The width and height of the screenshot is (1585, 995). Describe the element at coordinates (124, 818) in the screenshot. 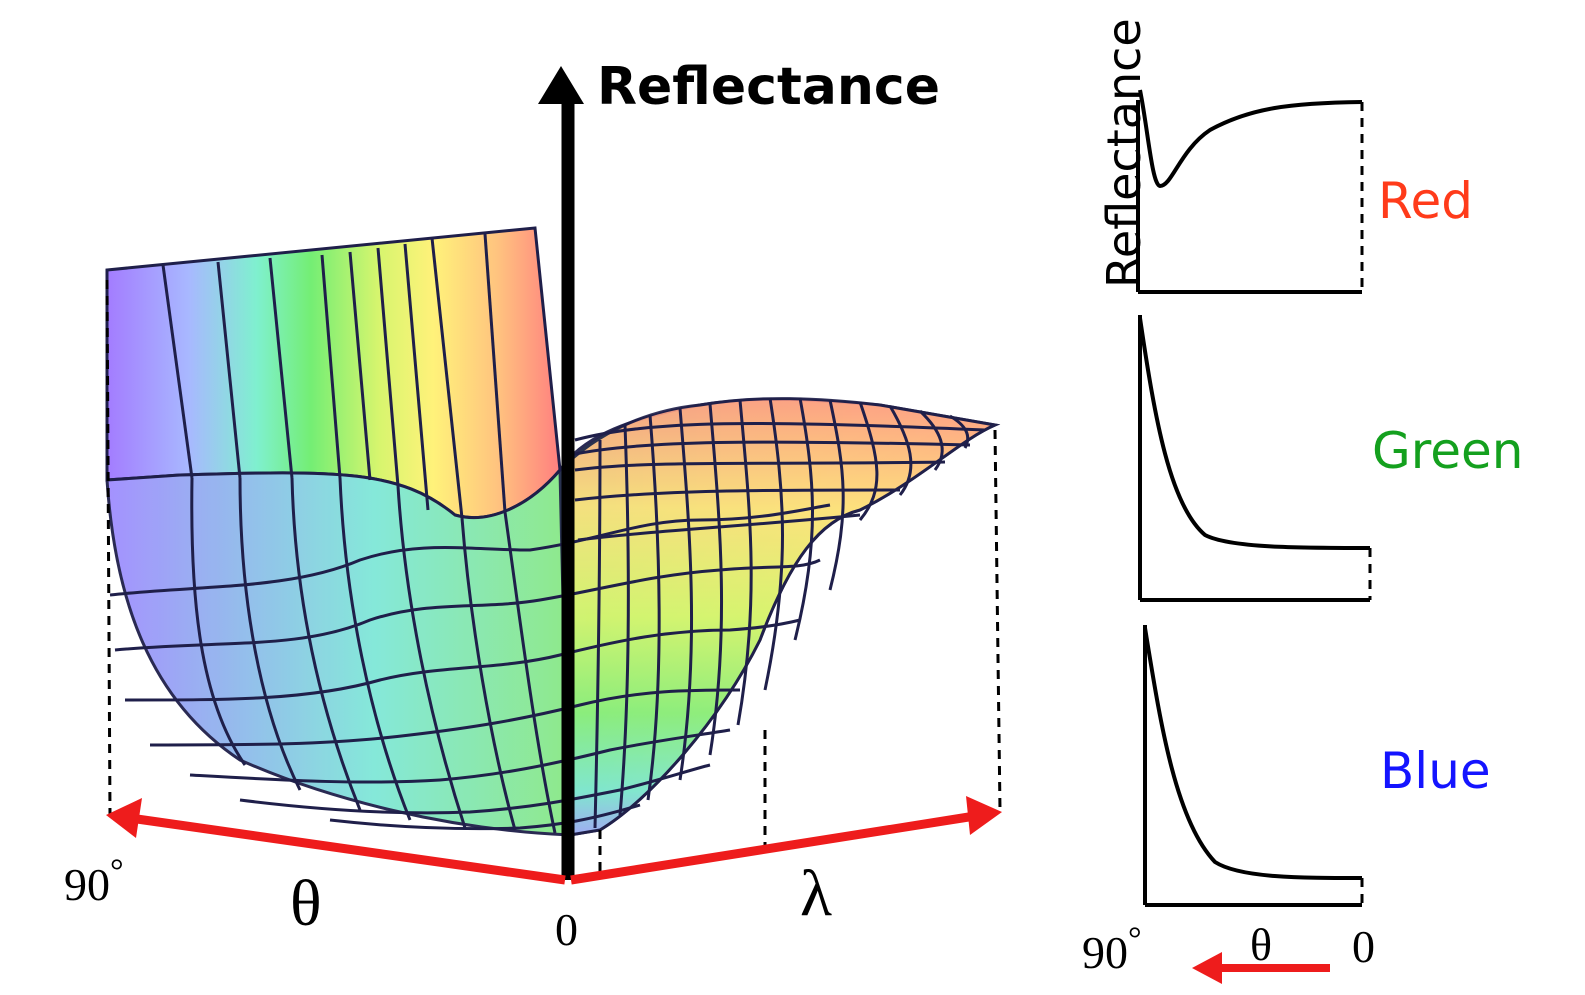

I see `theta-axis-arrowhead` at that location.